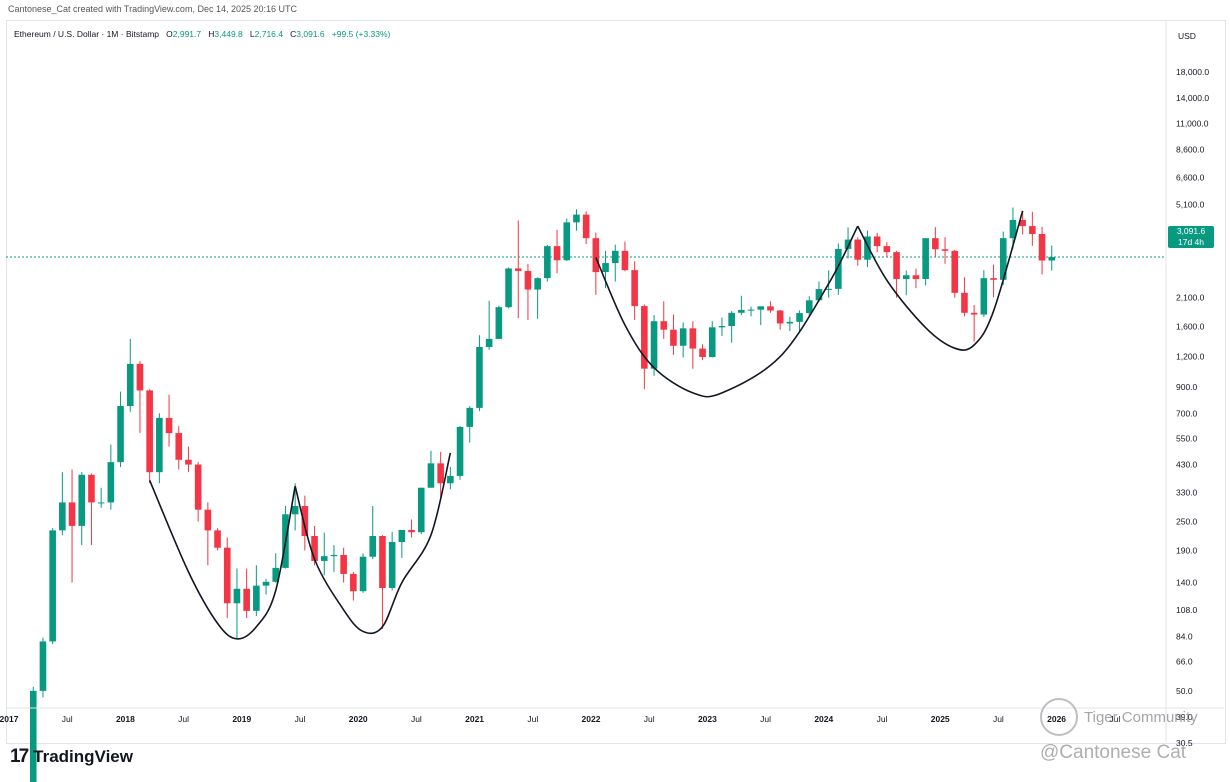 Image resolution: width=1230 pixels, height=782 pixels. What do you see at coordinates (1192, 72) in the screenshot?
I see `price-tick-label: 18,000.0` at bounding box center [1192, 72].